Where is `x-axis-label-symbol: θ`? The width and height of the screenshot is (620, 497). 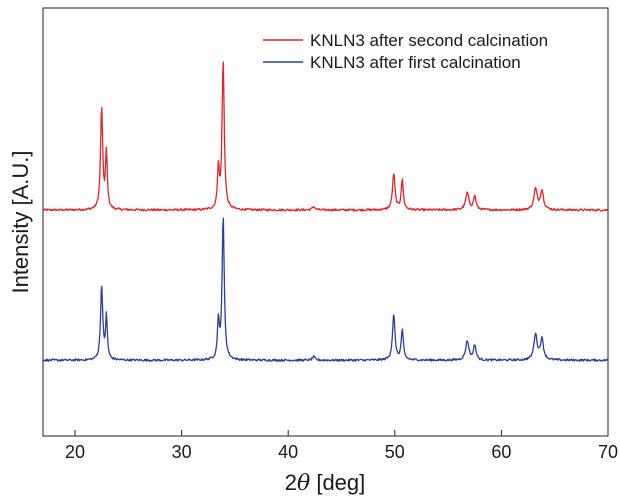 x-axis-label-symbol: θ is located at coordinates (303, 483).